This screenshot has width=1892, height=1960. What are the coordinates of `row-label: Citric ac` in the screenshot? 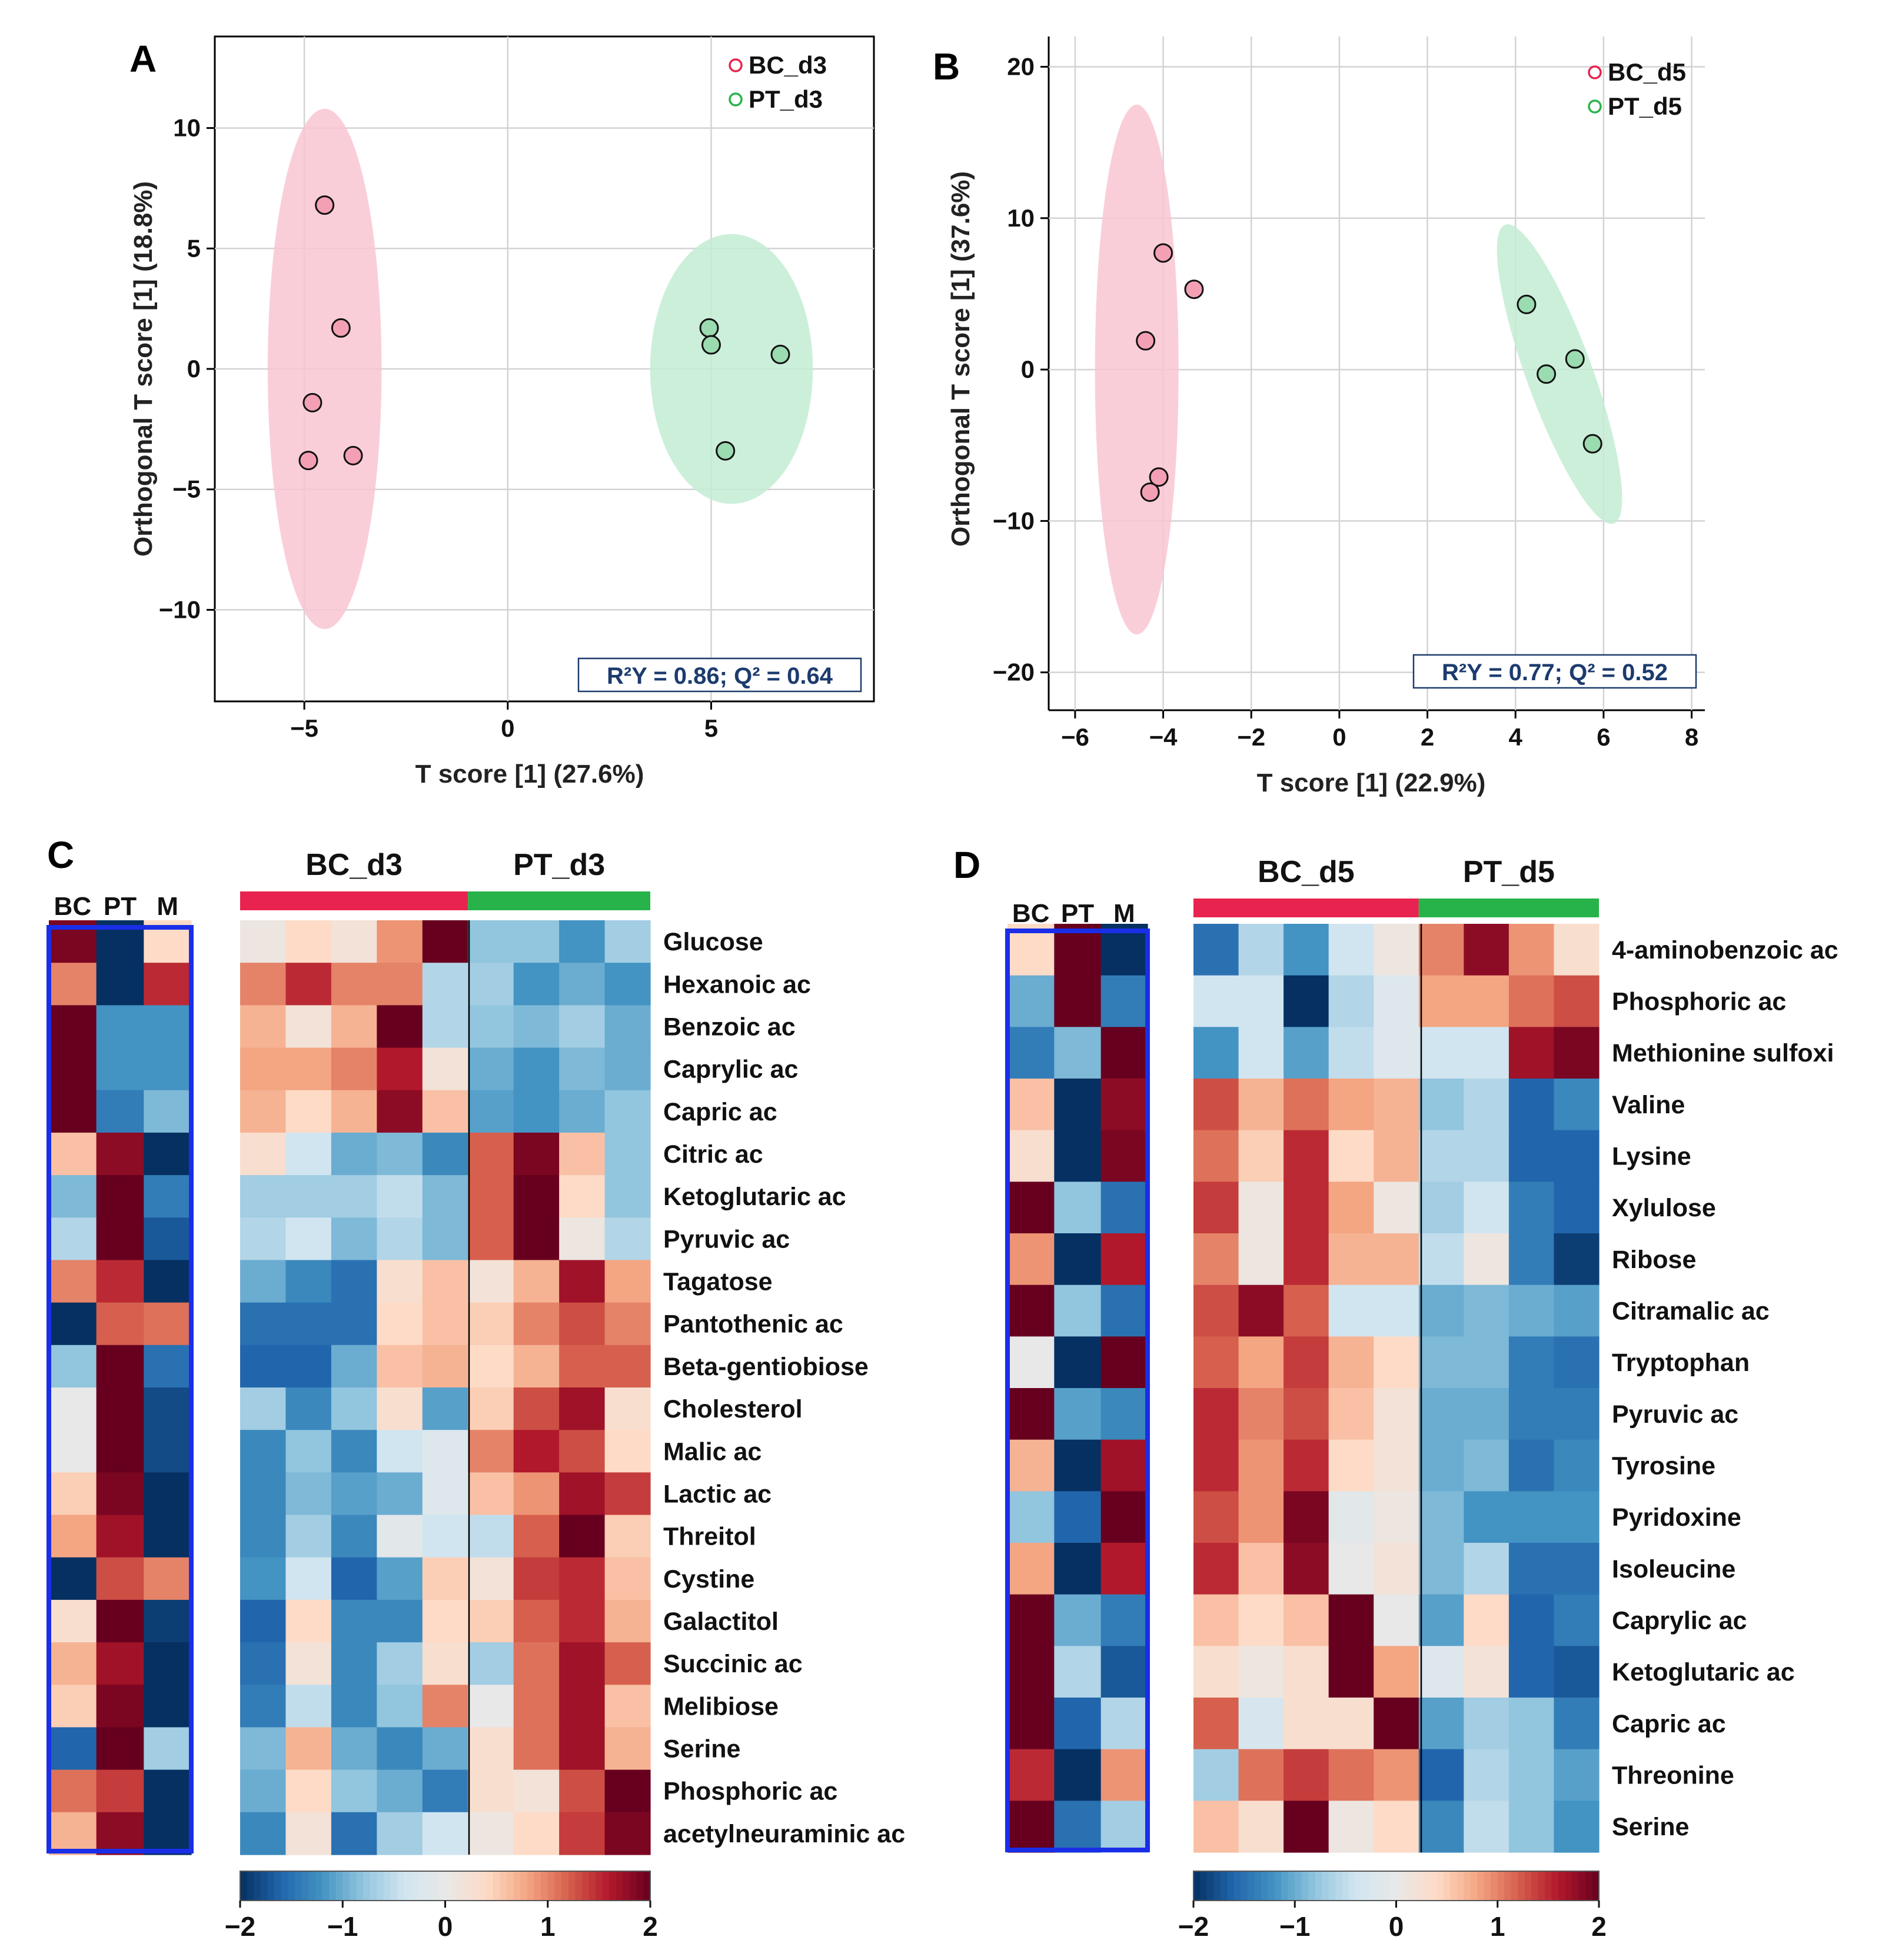 It's located at (713, 1154).